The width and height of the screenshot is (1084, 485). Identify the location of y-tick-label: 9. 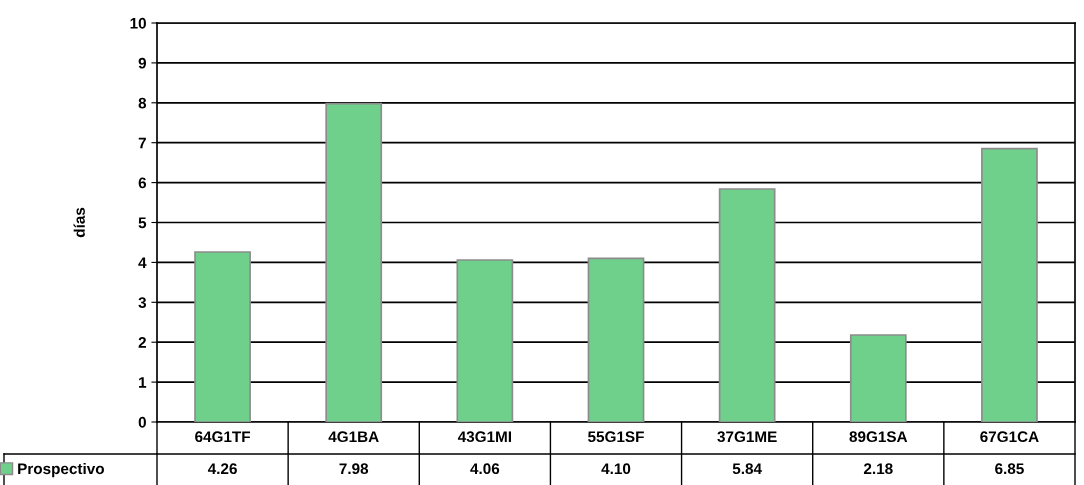
(142, 63).